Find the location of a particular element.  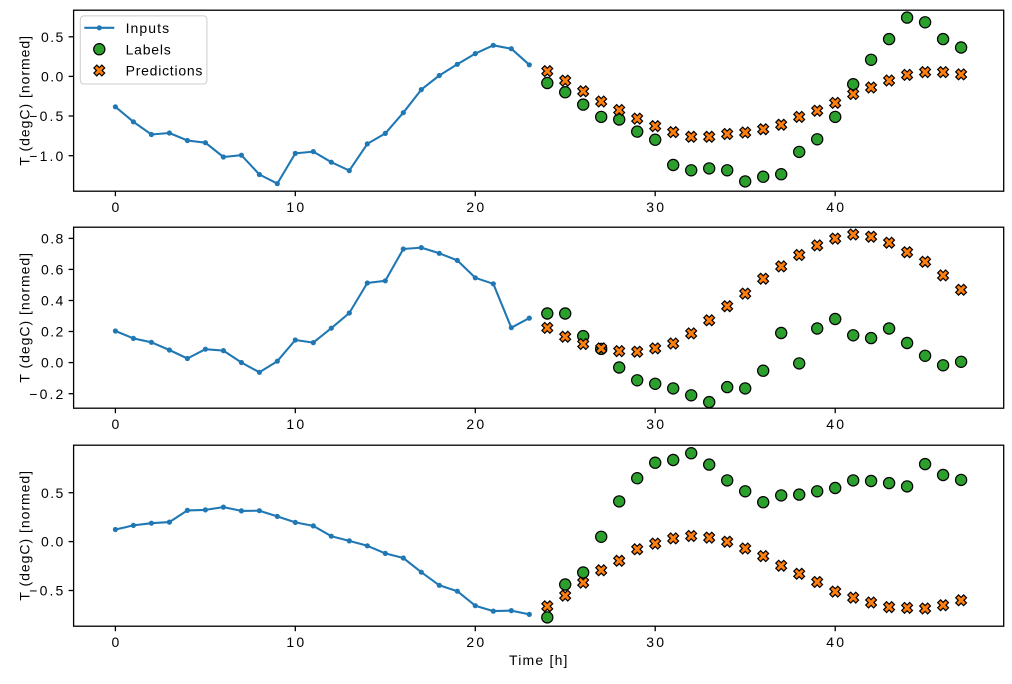

svg-text: 0.2 is located at coordinates (52, 332).